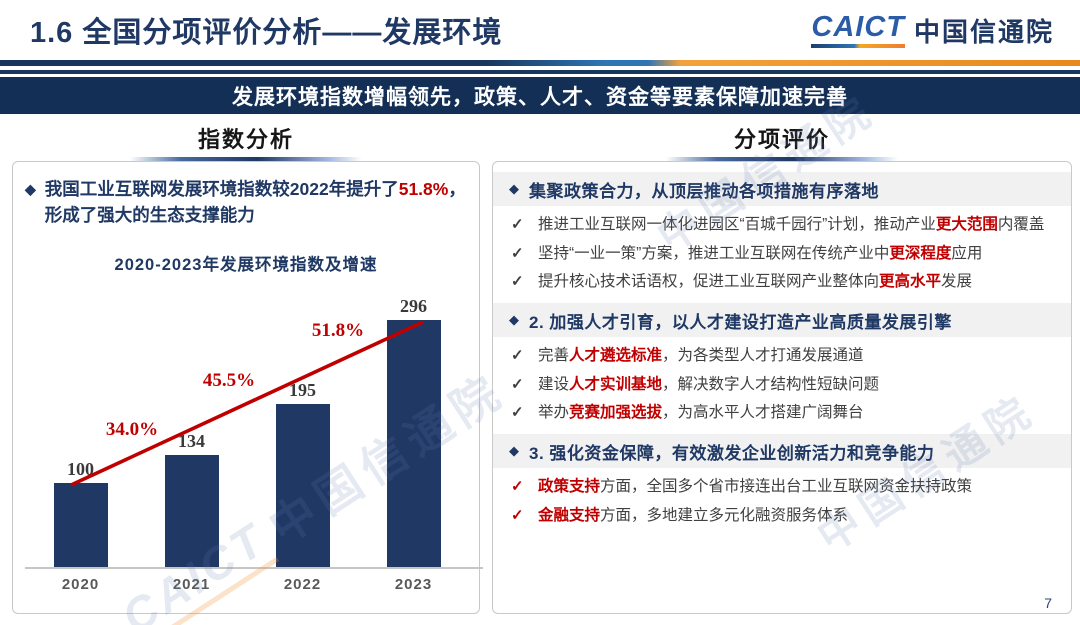  What do you see at coordinates (755, 282) in the screenshot?
I see `check-item-text: 提升核心技术话语权，促进工业互联网产业整体向更高水平发展` at bounding box center [755, 282].